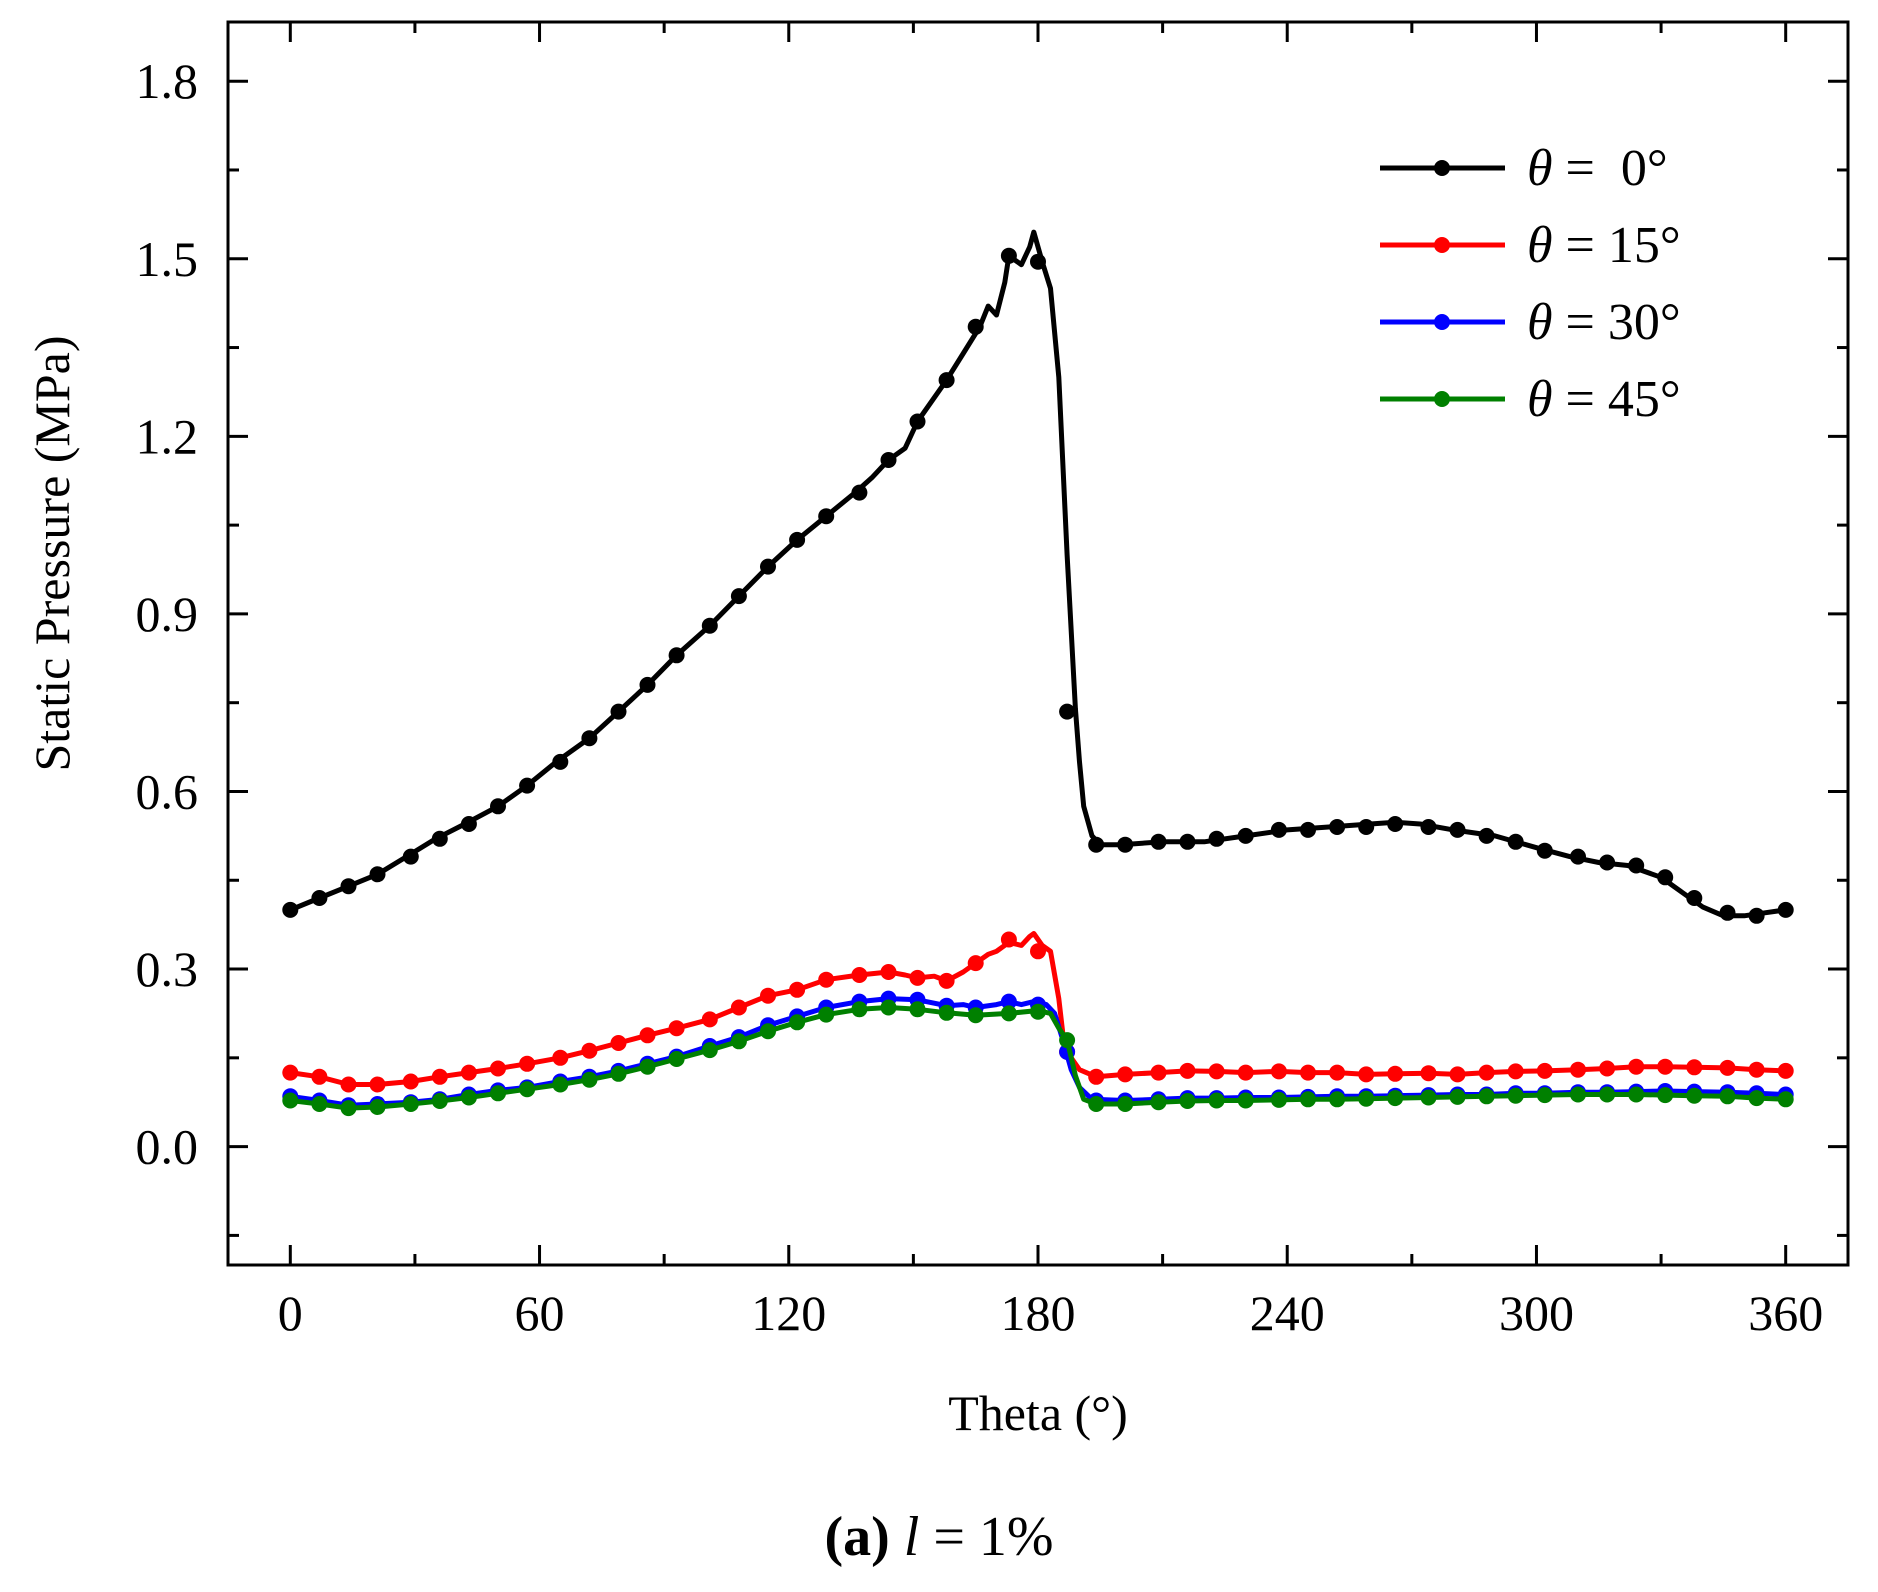  I want to click on legend: θ = 0°θ = 15°θ = 30°θ = 45°, so click(1530, 284).